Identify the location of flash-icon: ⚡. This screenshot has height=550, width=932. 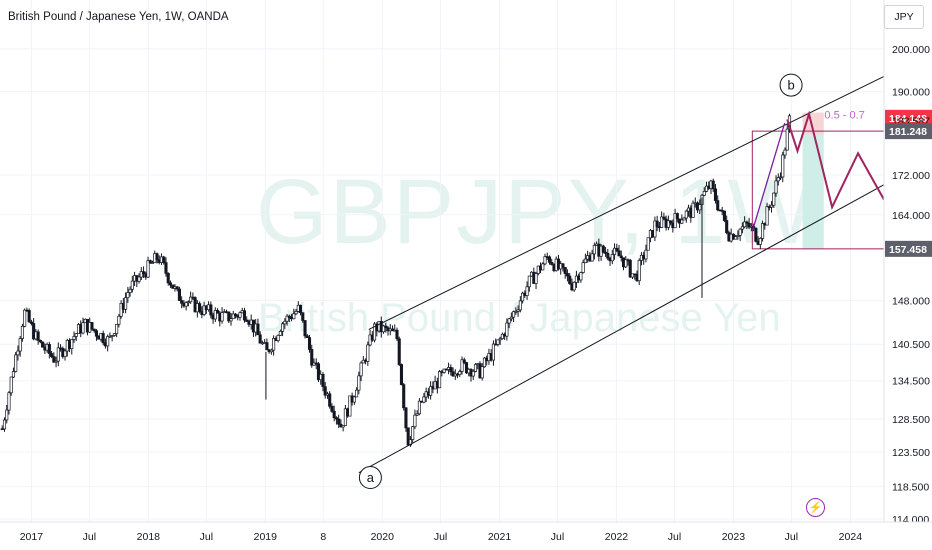
(815, 507).